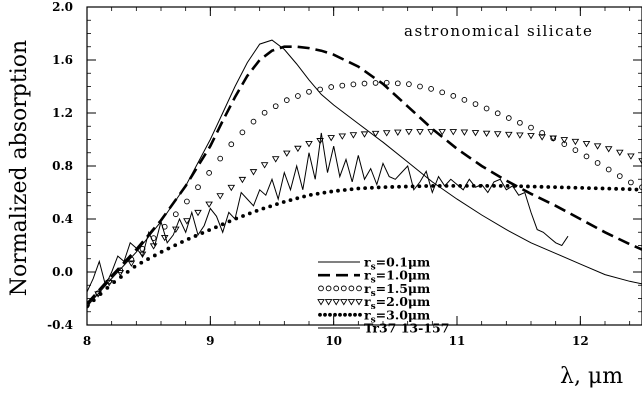 The width and height of the screenshot is (642, 399). Describe the element at coordinates (87, 341) in the screenshot. I see `x-tick-label: 8` at that location.